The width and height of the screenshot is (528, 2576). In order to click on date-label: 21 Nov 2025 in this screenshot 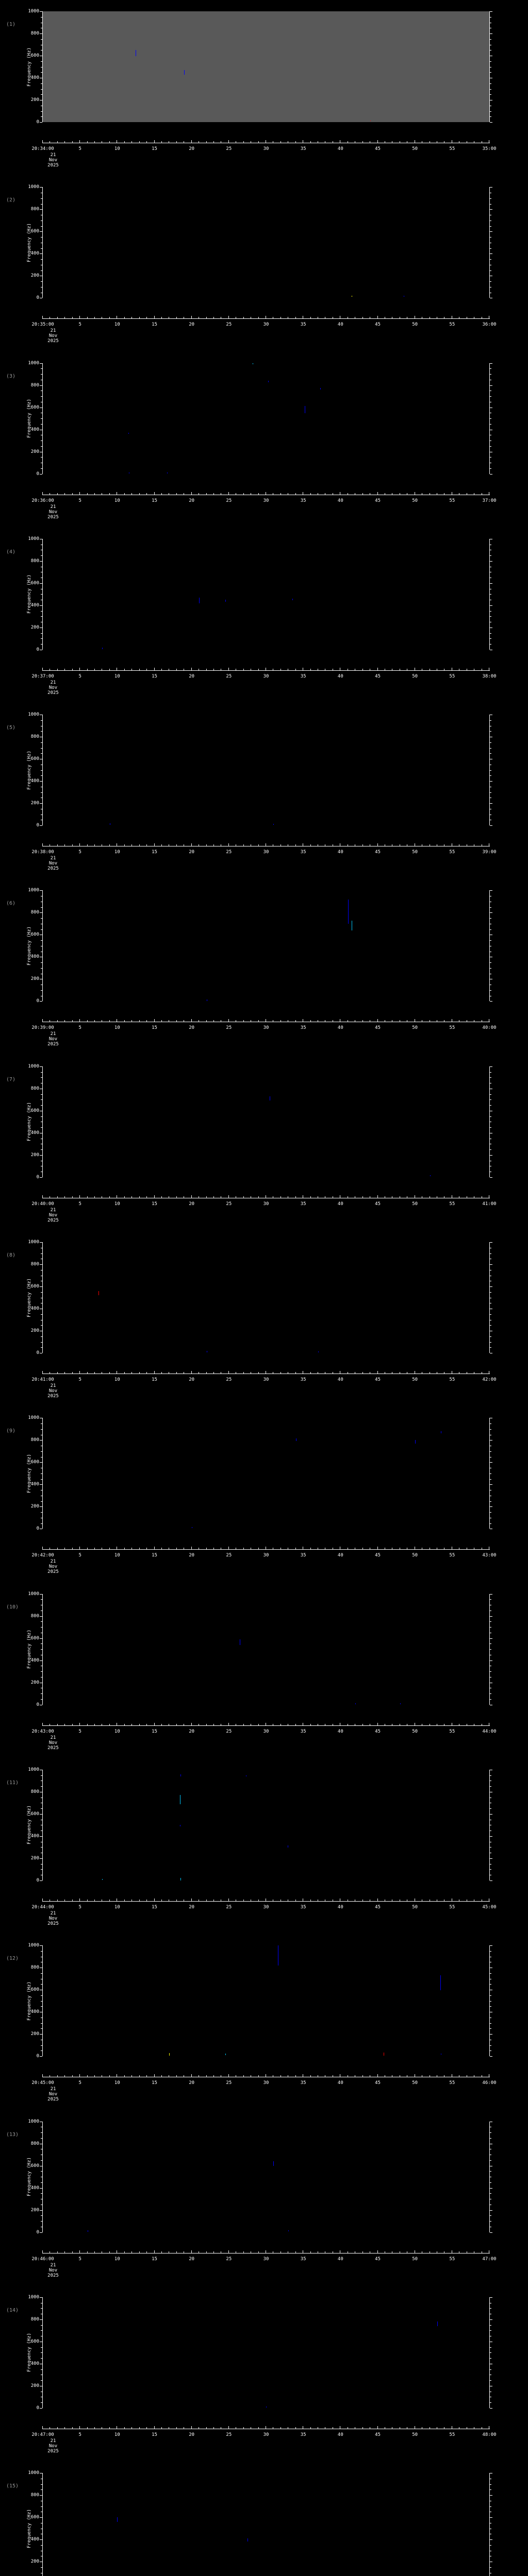, I will do `click(53, 2446)`.